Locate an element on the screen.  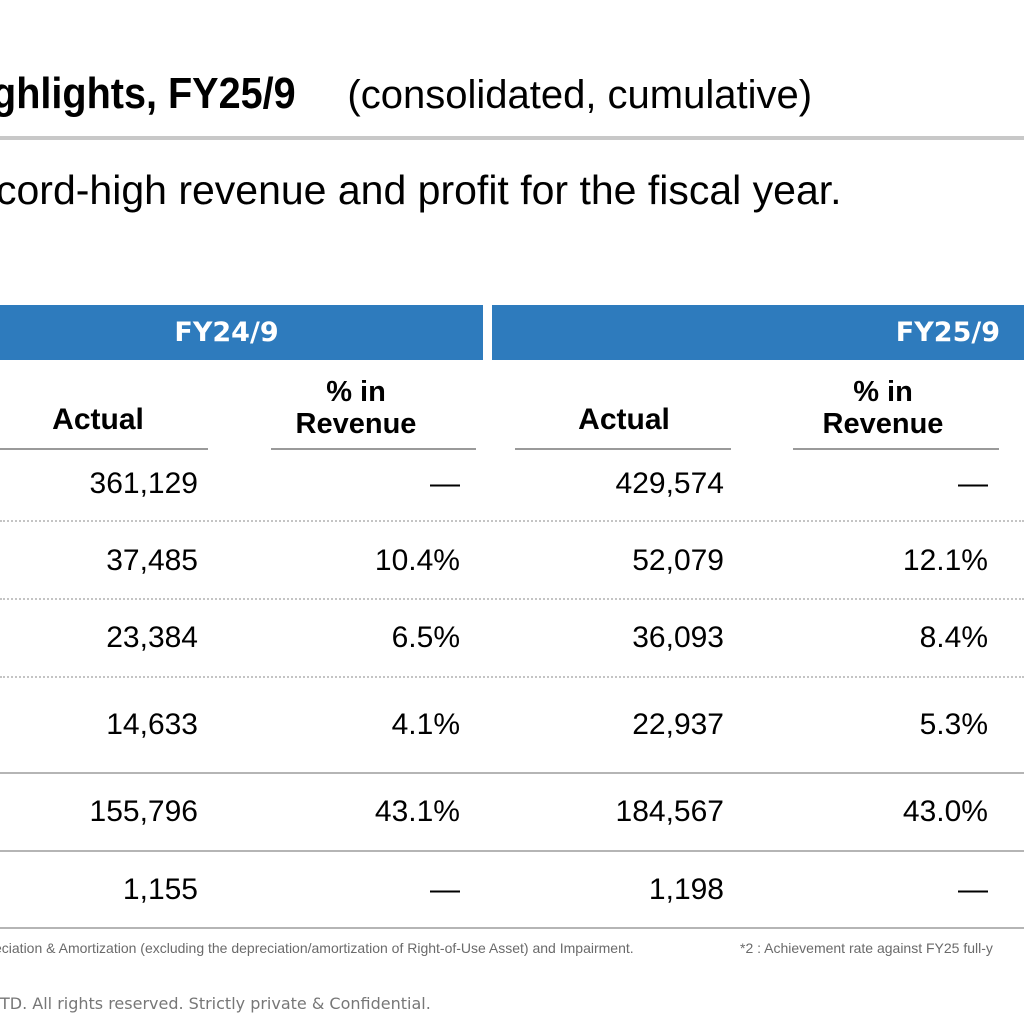
col-header-fy25-actual: Actual is located at coordinates (624, 419).